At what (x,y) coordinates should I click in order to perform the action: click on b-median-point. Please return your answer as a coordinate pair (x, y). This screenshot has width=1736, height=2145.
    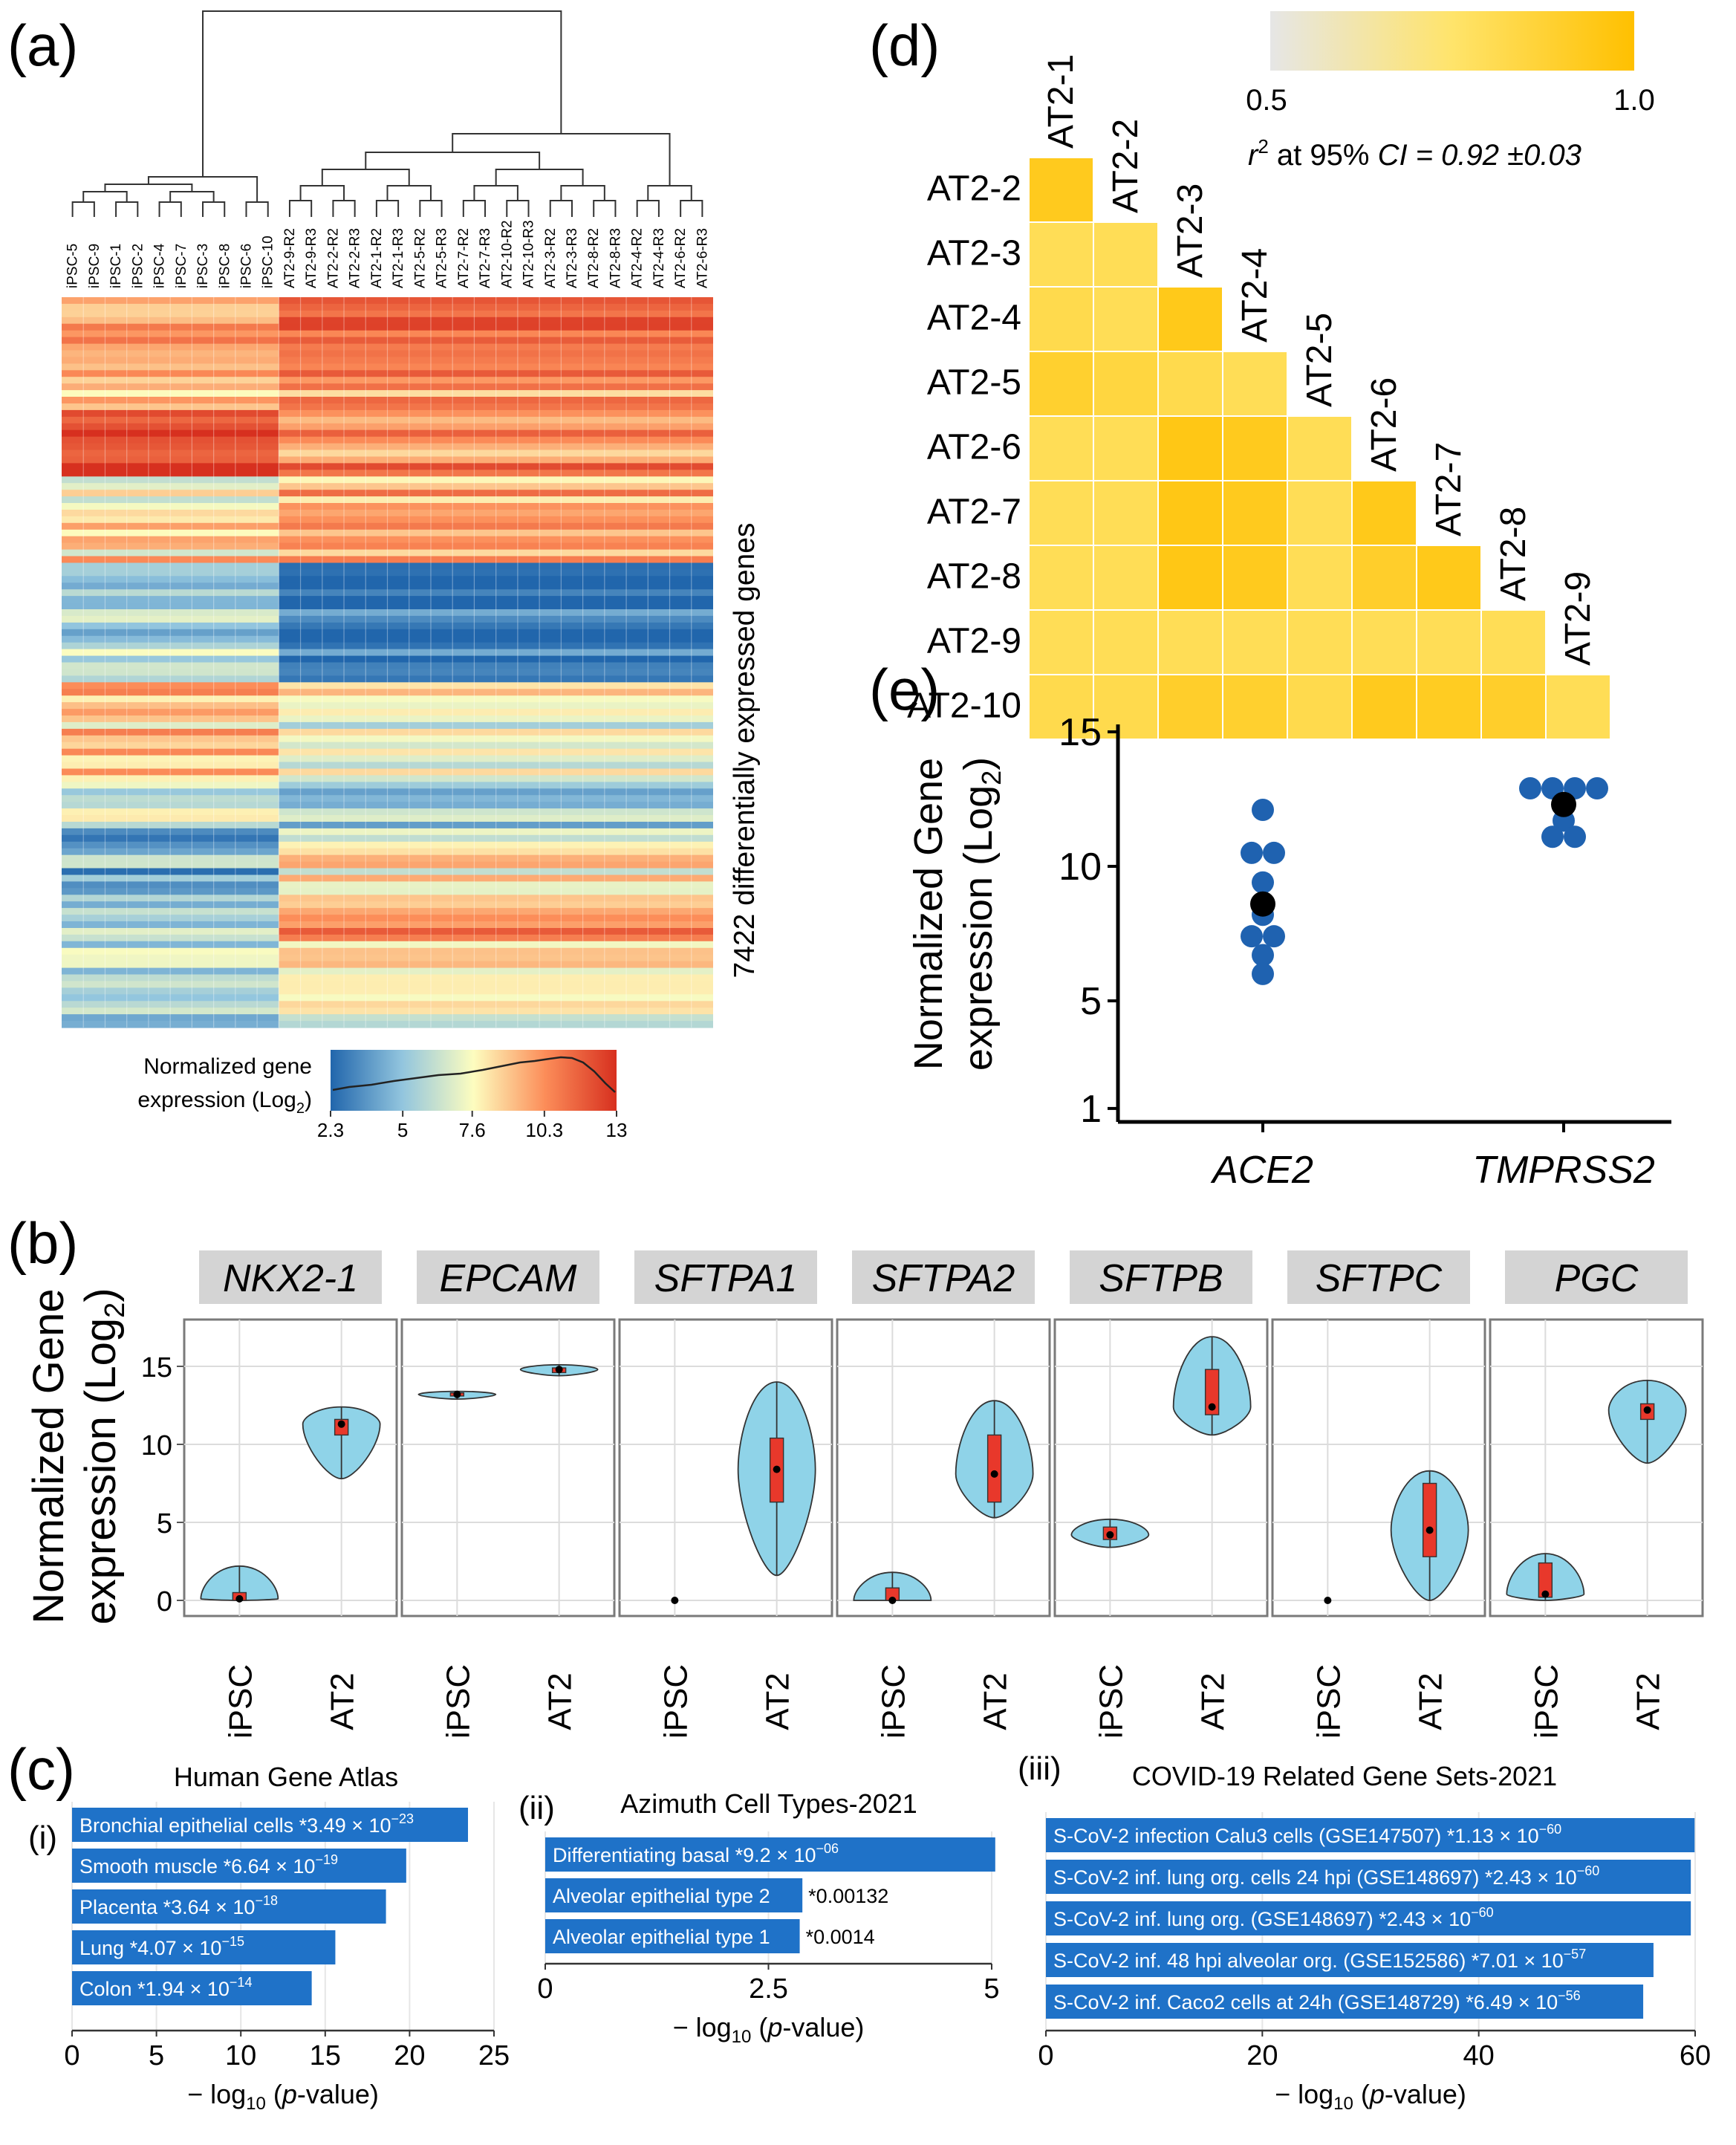
    Looking at the image, I should click on (239, 1598).